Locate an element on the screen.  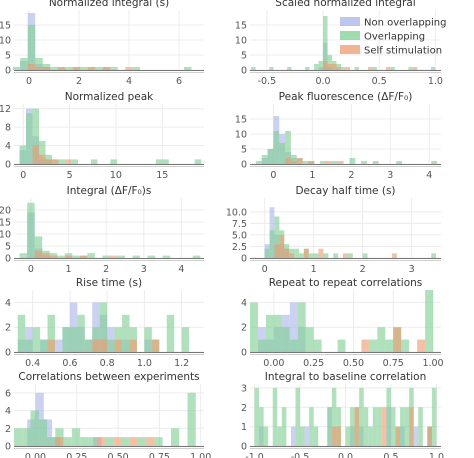
panel-4: 0 1 2 3 4 0 5 10 15 Peak fluorescence (ΔF/F₀) is located at coordinates (338, 136).